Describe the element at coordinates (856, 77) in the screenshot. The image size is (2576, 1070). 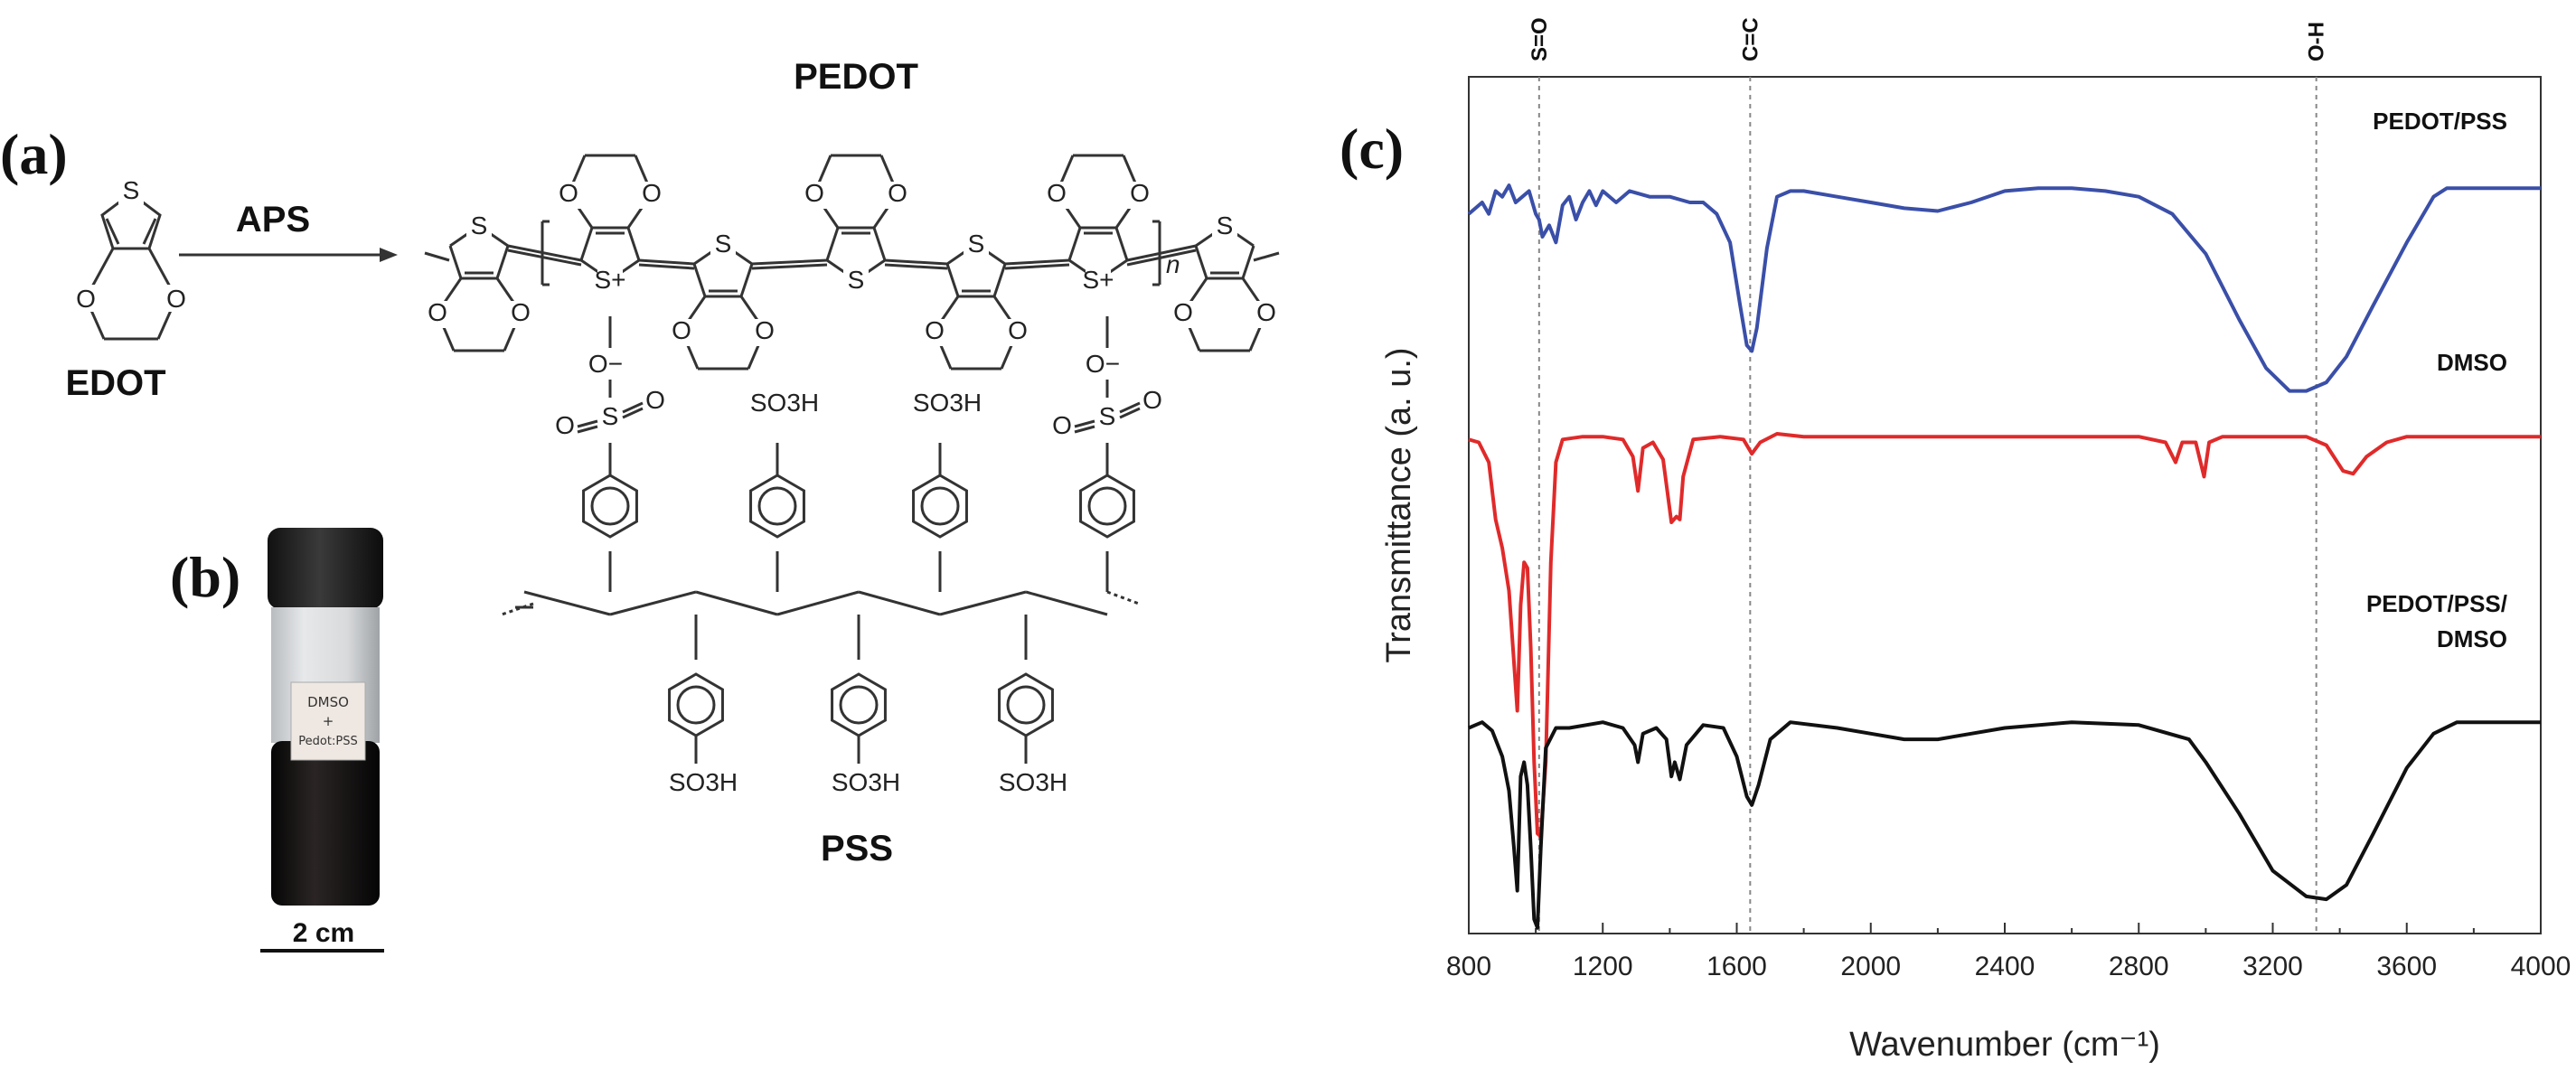
I see `pedot-label: PEDOT` at that location.